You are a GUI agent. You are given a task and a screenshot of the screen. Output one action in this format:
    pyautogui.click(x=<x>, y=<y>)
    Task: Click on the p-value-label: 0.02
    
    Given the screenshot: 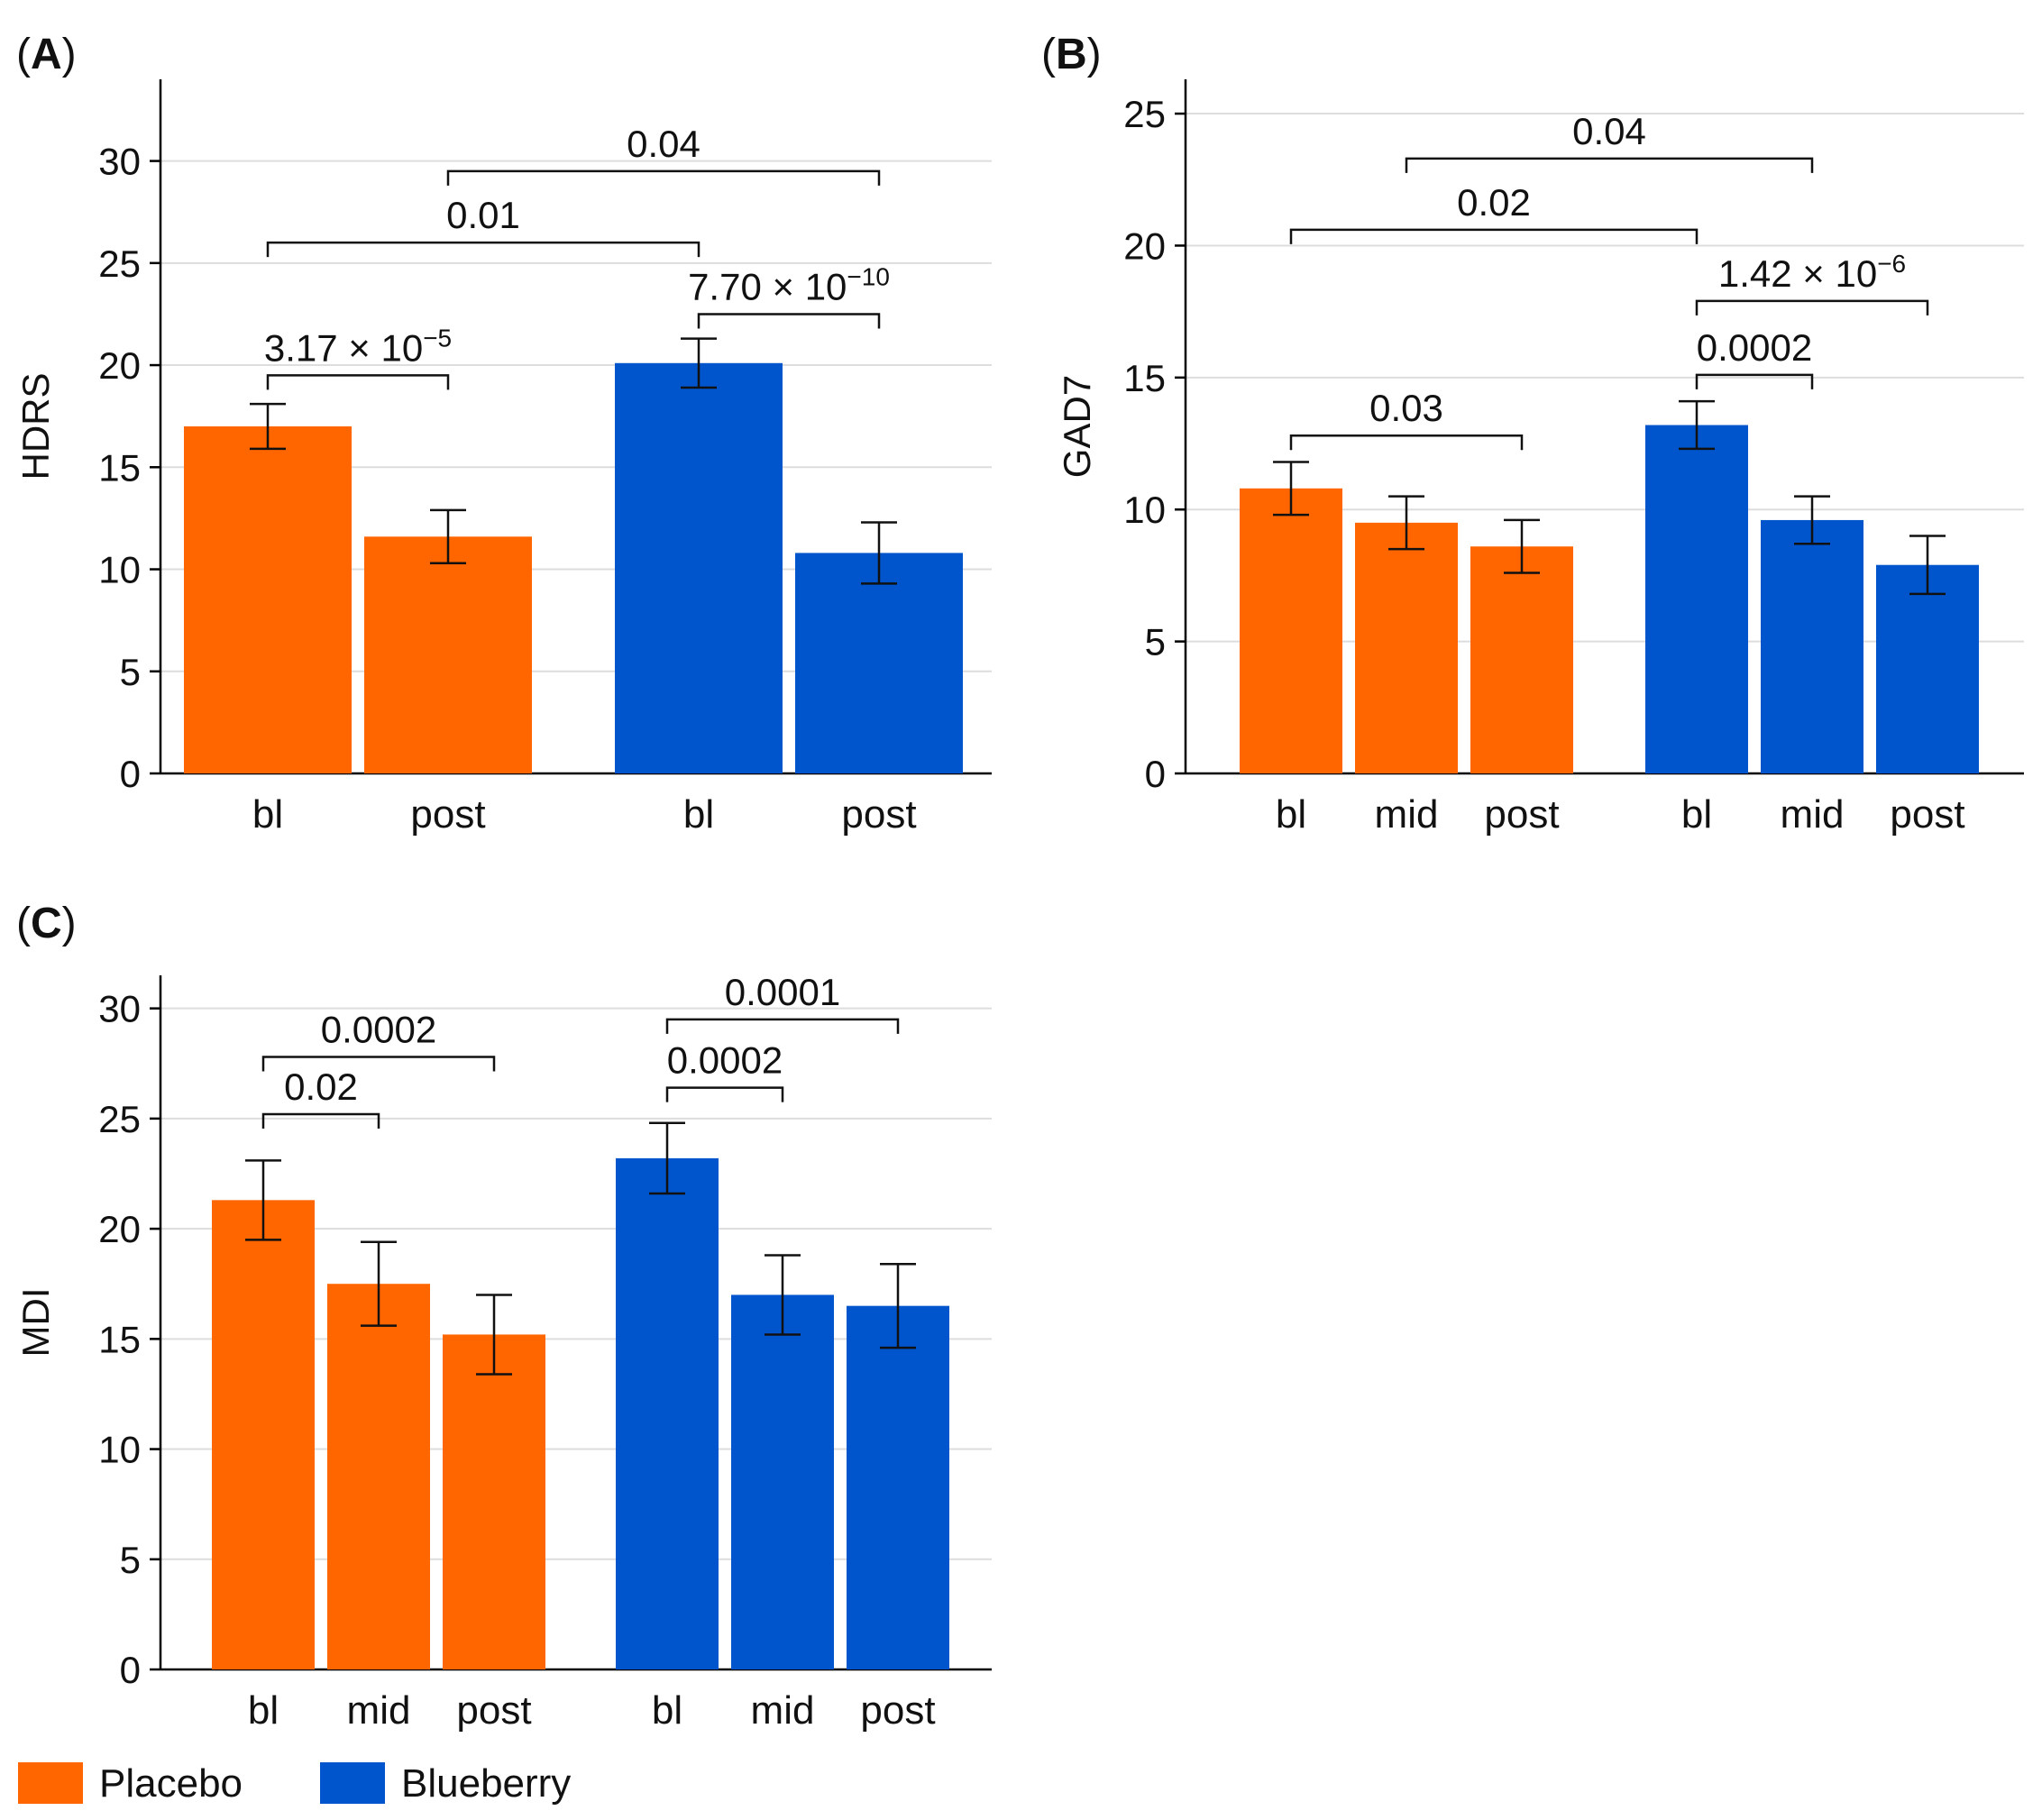 What is the action you would take?
    pyautogui.click(x=321, y=1086)
    